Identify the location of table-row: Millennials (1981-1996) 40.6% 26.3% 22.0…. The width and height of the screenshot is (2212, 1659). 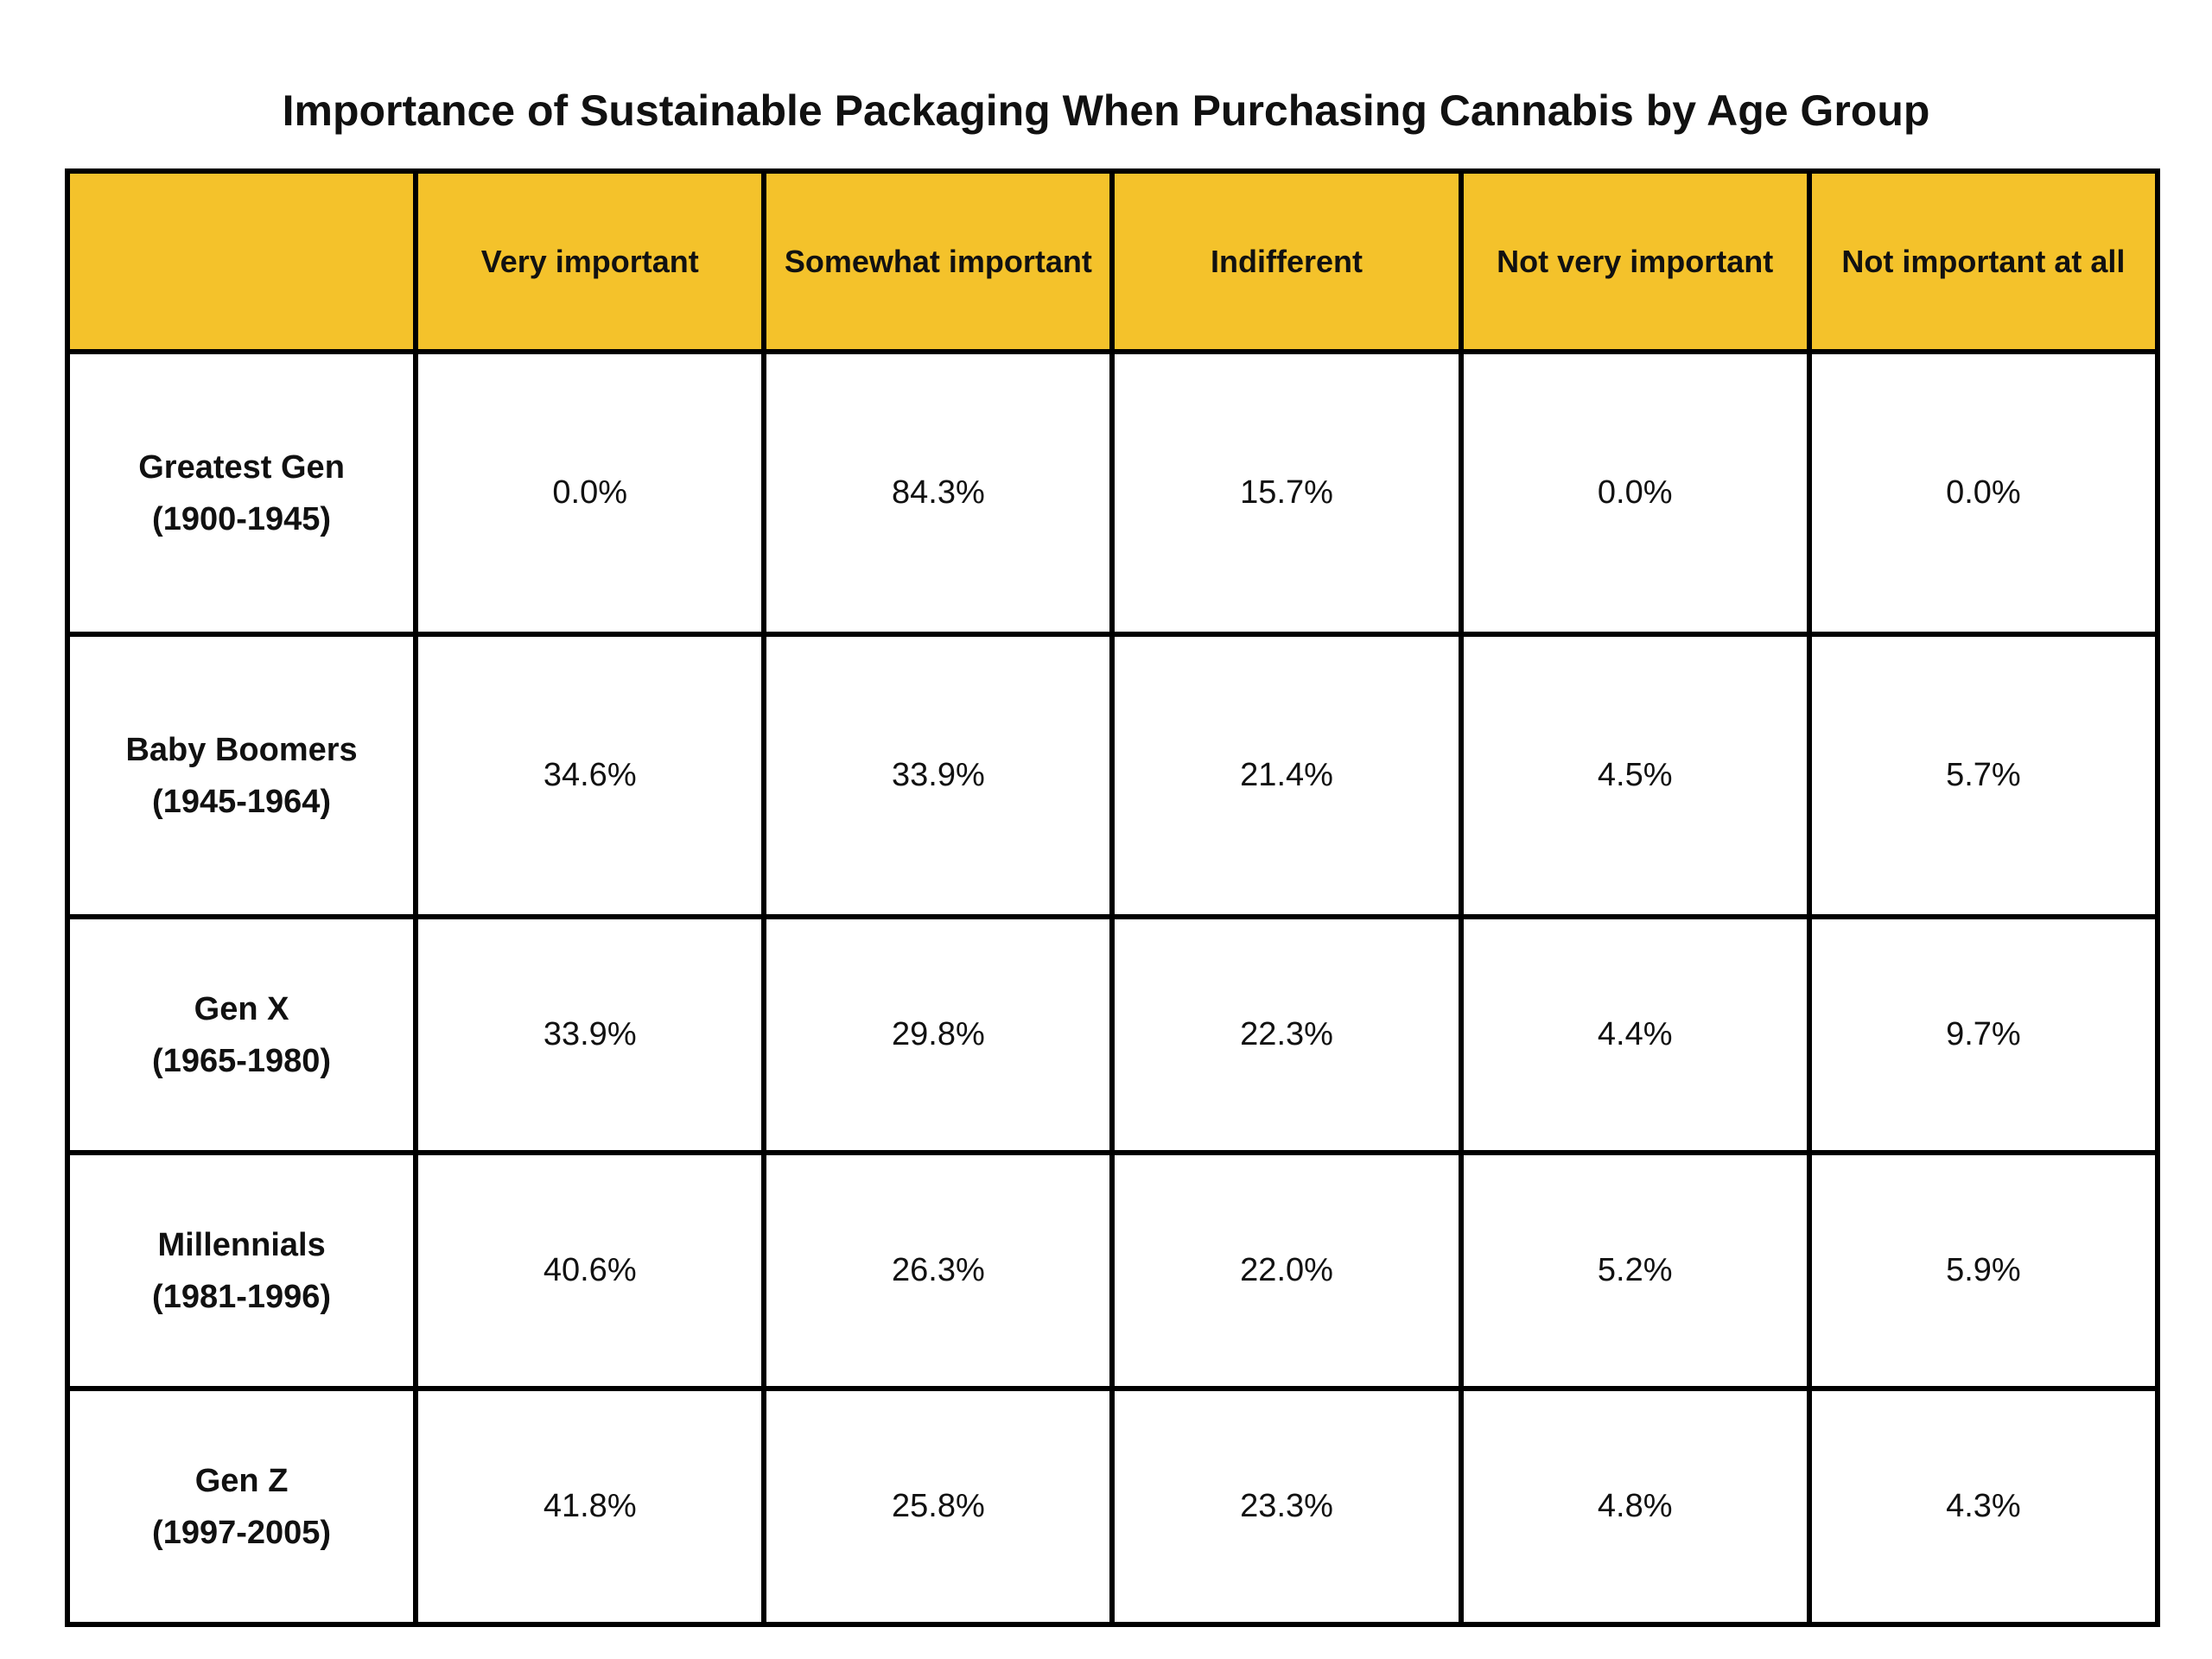
(1112, 1270).